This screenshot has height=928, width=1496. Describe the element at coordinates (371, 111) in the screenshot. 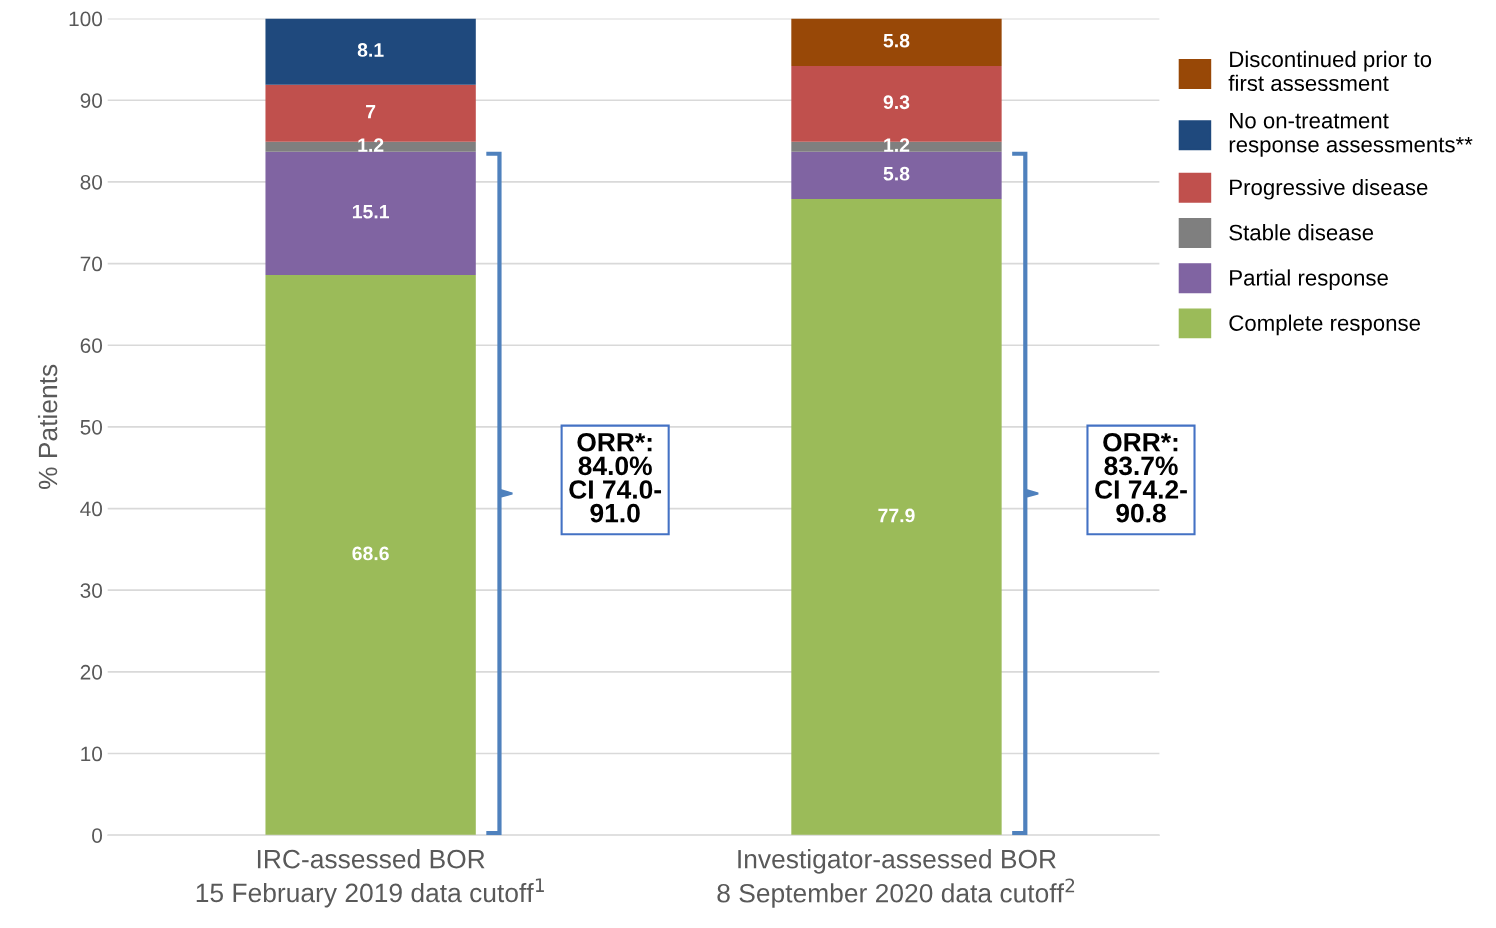

I see `data-label: 7` at that location.